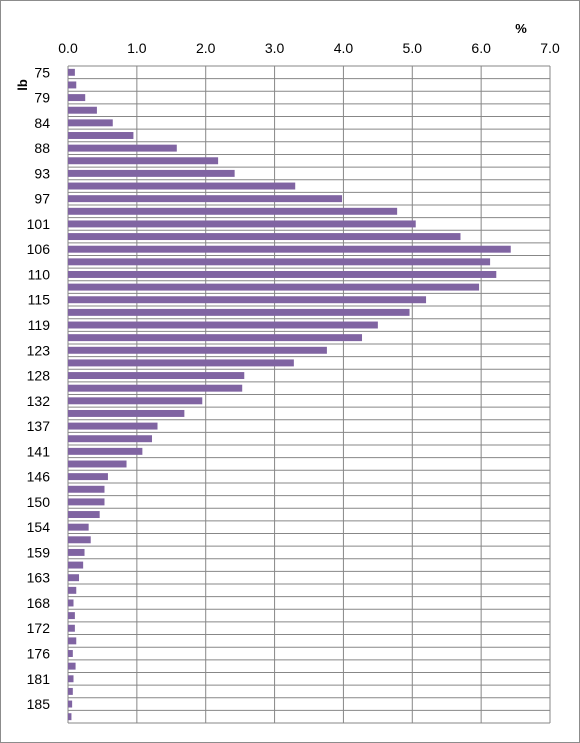 This screenshot has height=743, width=580. I want to click on y-tick-label: 84, so click(42, 123).